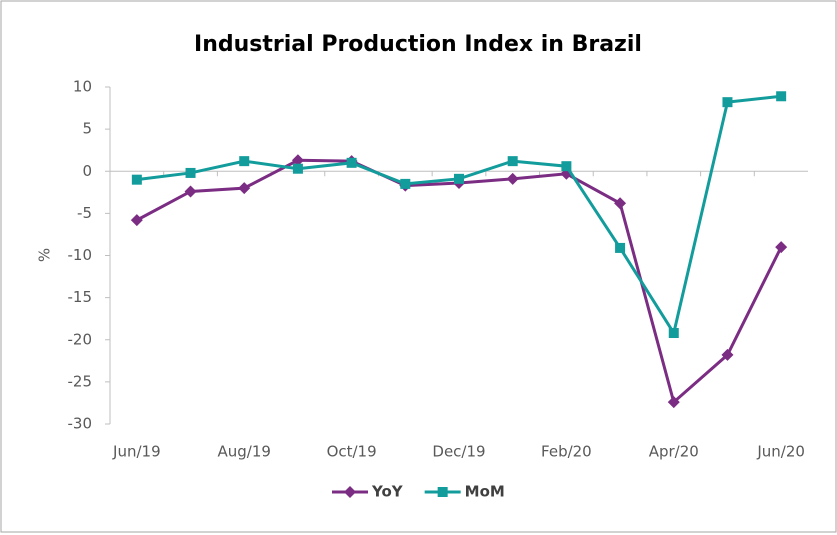 This screenshot has width=837, height=535. What do you see at coordinates (674, 452) in the screenshot?
I see `x-tick-label: Apr/20` at bounding box center [674, 452].